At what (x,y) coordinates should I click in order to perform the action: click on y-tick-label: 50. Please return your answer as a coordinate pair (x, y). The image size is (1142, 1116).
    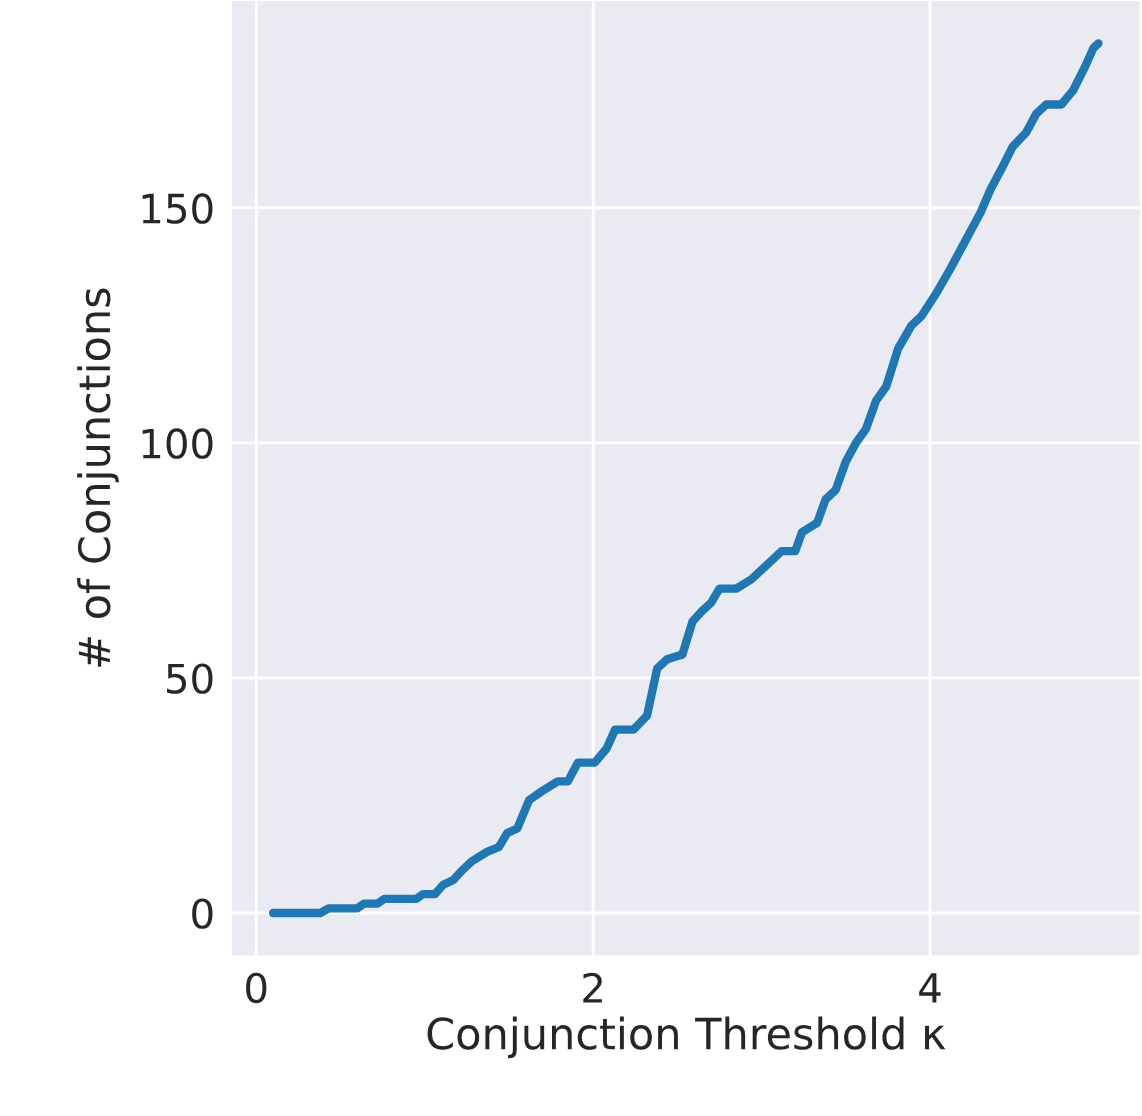
    Looking at the image, I should click on (190, 678).